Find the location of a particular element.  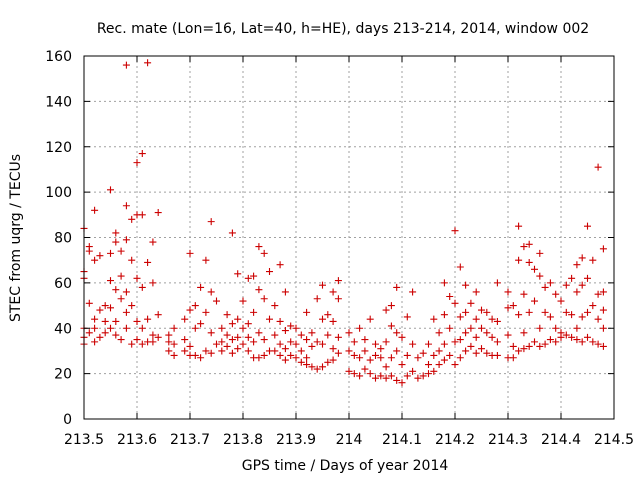

x-axis-title: GPS time / Days of year 2014 is located at coordinates (345, 466).